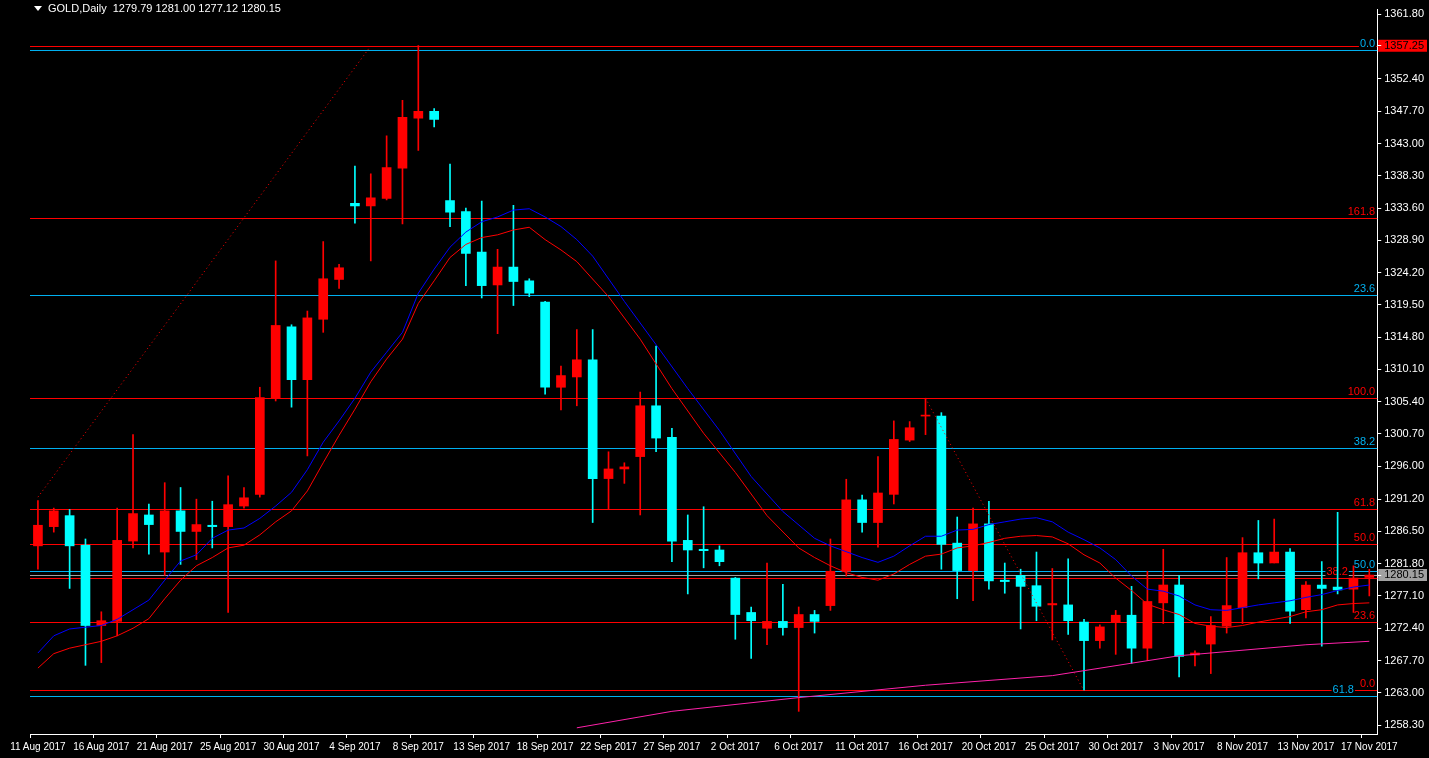 The height and width of the screenshot is (758, 1429). I want to click on y-tick-label: 1291.20, so click(1404, 498).